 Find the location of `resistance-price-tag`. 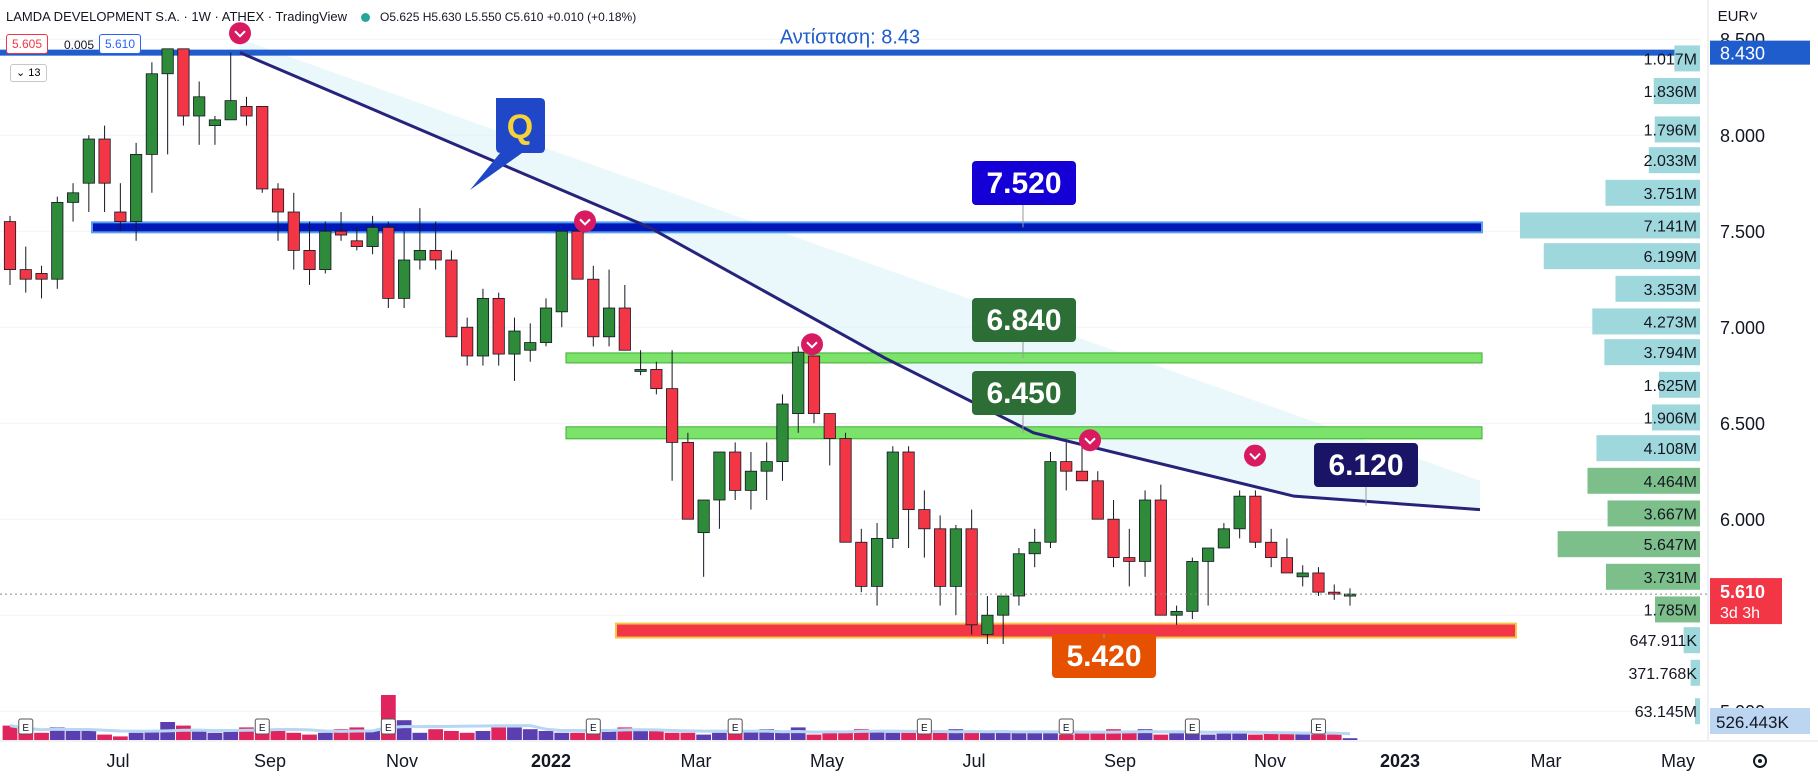

resistance-price-tag is located at coordinates (1760, 52).